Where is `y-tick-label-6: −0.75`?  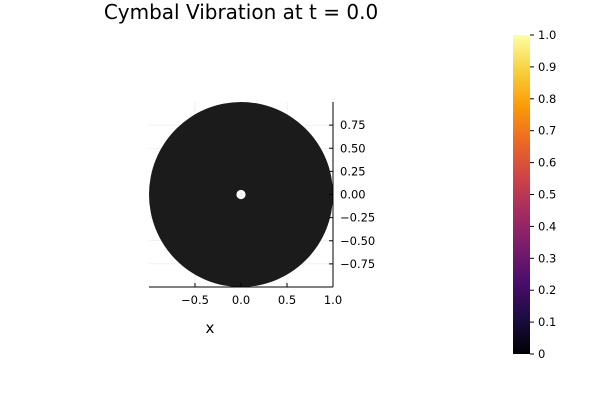 y-tick-label-6: −0.75 is located at coordinates (357, 264).